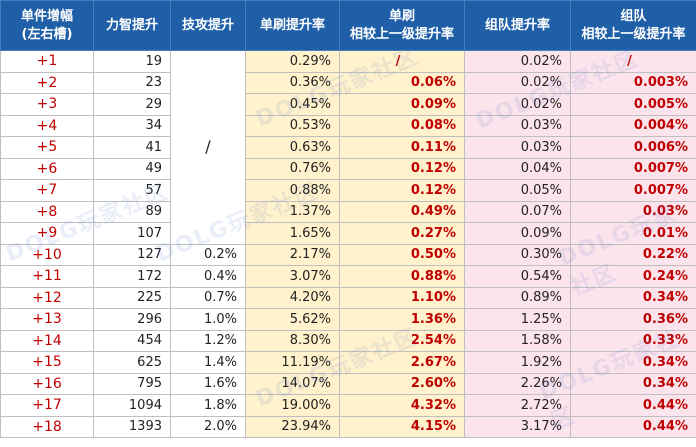 The width and height of the screenshot is (696, 447). Describe the element at coordinates (208, 362) in the screenshot. I see `skill-cell: 1.4%` at that location.